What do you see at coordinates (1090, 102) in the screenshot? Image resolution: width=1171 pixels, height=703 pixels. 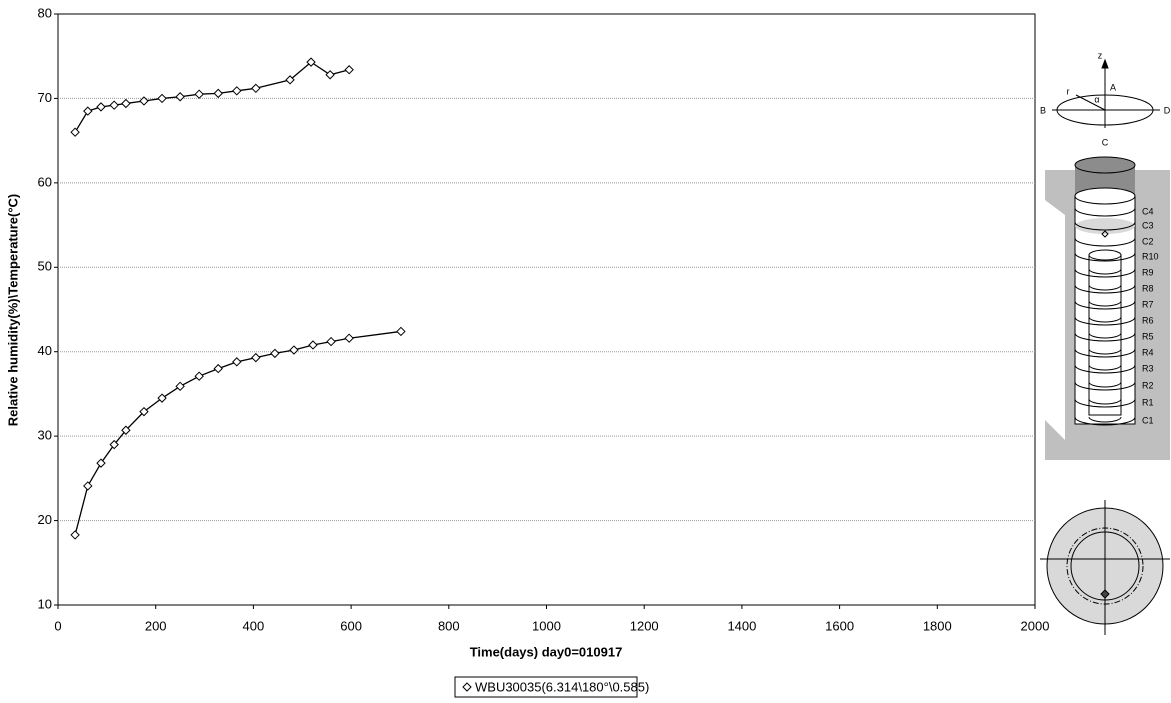 I see `r-line` at bounding box center [1090, 102].